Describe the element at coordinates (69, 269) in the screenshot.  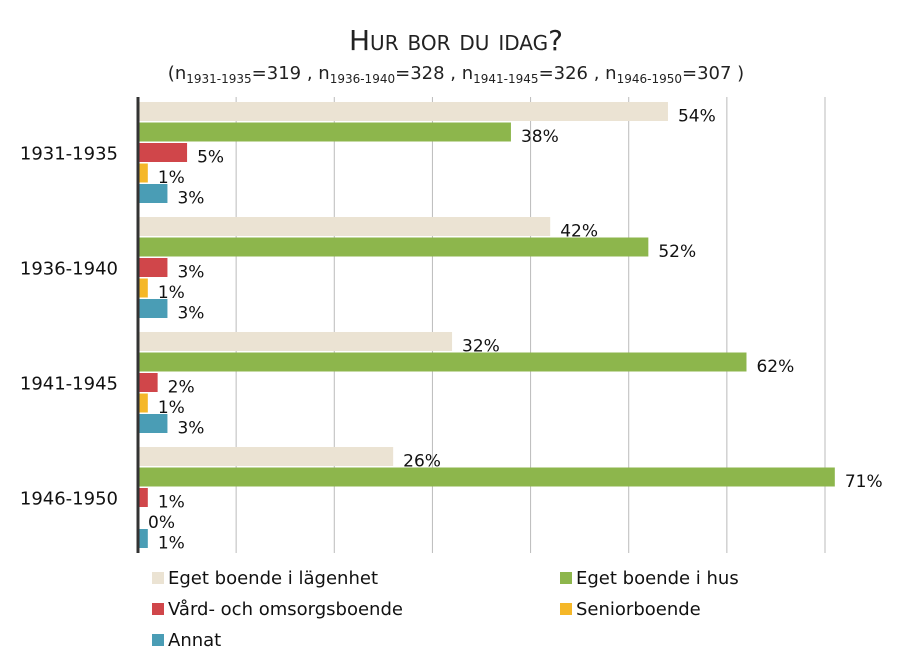
I see `y-tick-label: 1936-1940` at that location.